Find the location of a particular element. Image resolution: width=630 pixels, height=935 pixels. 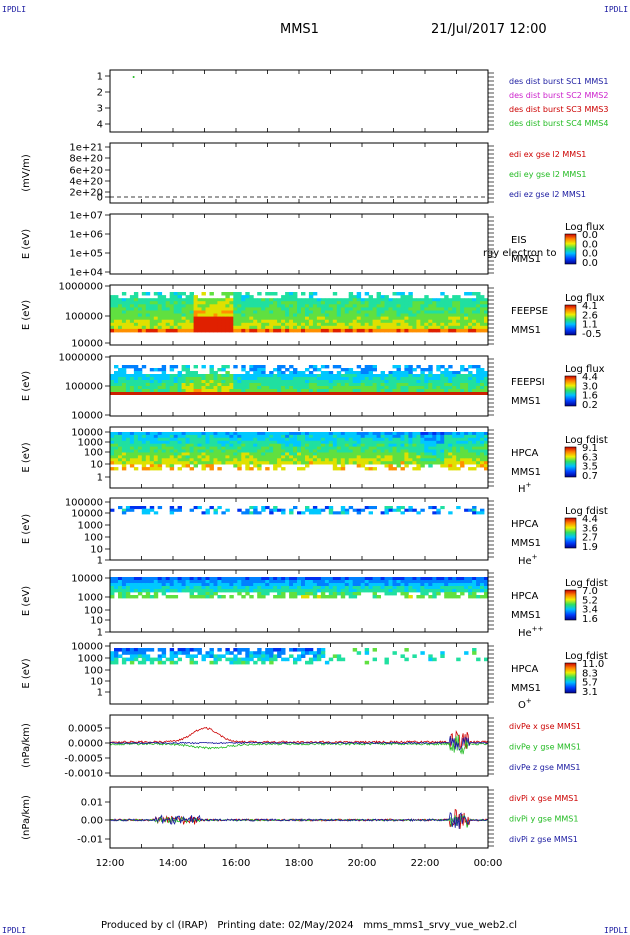

colorbar-tick-label: 5.7 is located at coordinates (590, 683).